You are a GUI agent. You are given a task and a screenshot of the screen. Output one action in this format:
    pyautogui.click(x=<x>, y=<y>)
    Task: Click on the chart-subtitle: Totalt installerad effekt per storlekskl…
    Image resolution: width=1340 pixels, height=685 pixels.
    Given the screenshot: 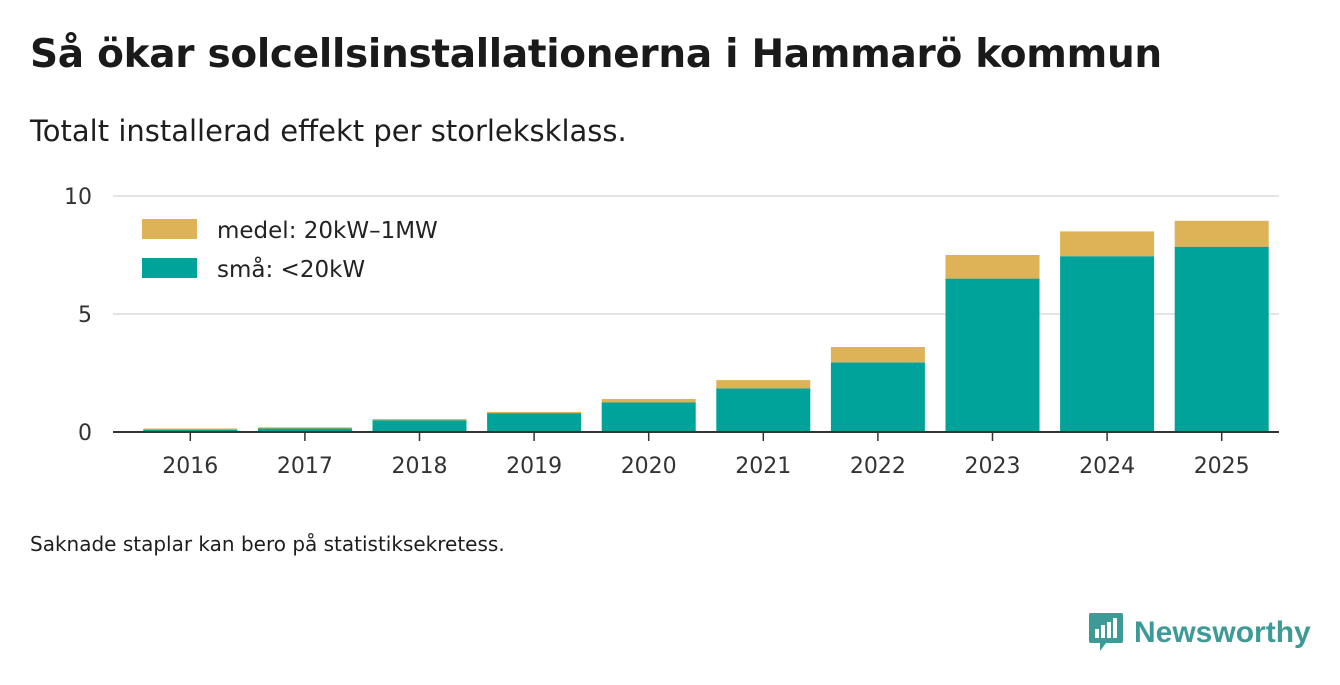 What is the action you would take?
    pyautogui.click(x=328, y=131)
    